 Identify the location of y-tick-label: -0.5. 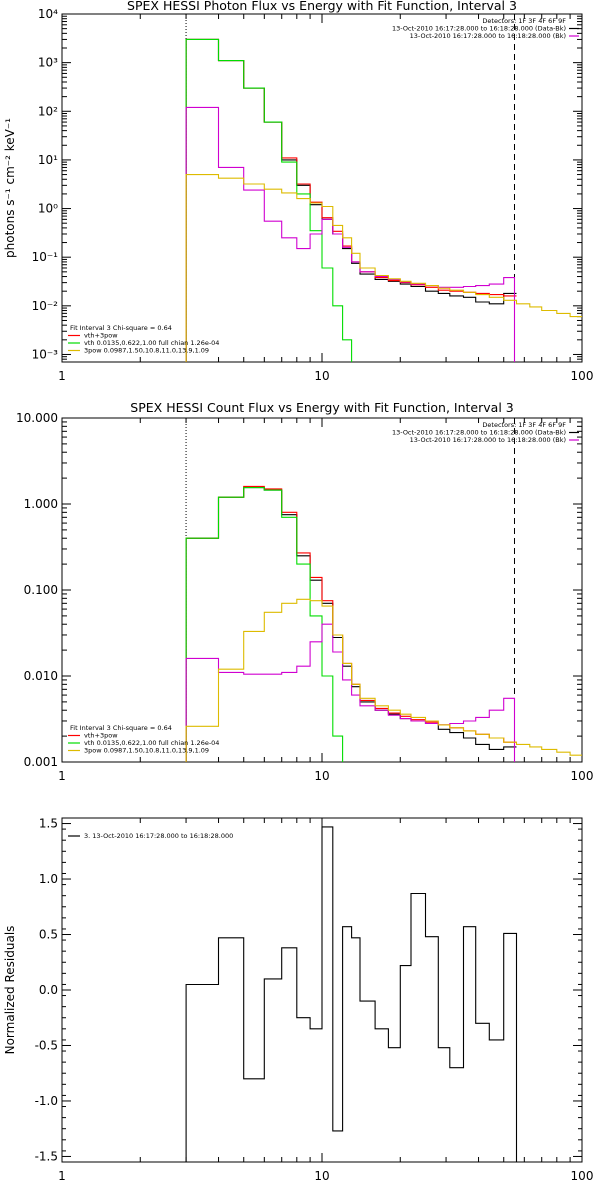
(46, 1045).